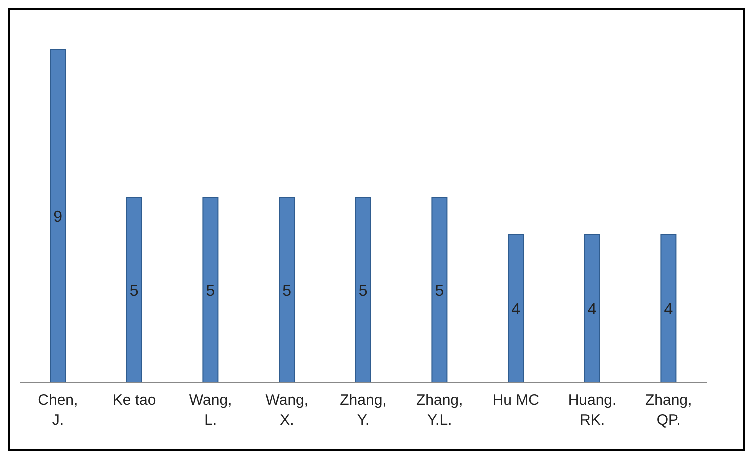 The height and width of the screenshot is (459, 753). I want to click on x-tick-label: Zhang, QP., so click(668, 410).